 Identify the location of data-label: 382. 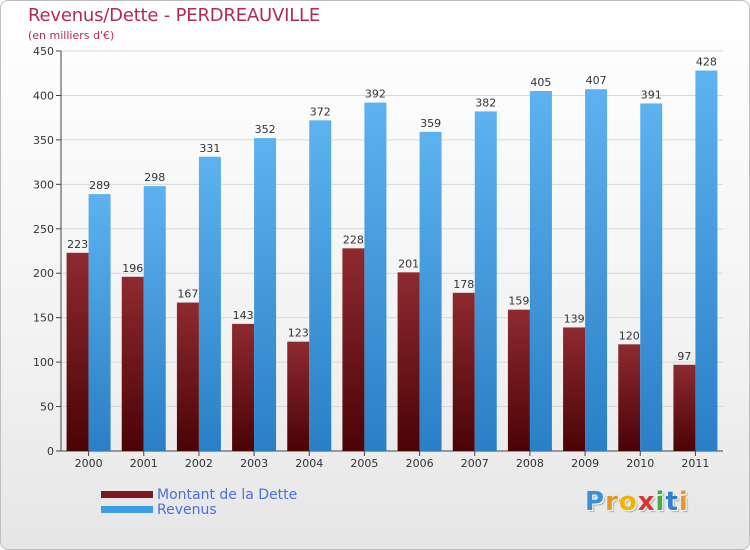
(485, 102).